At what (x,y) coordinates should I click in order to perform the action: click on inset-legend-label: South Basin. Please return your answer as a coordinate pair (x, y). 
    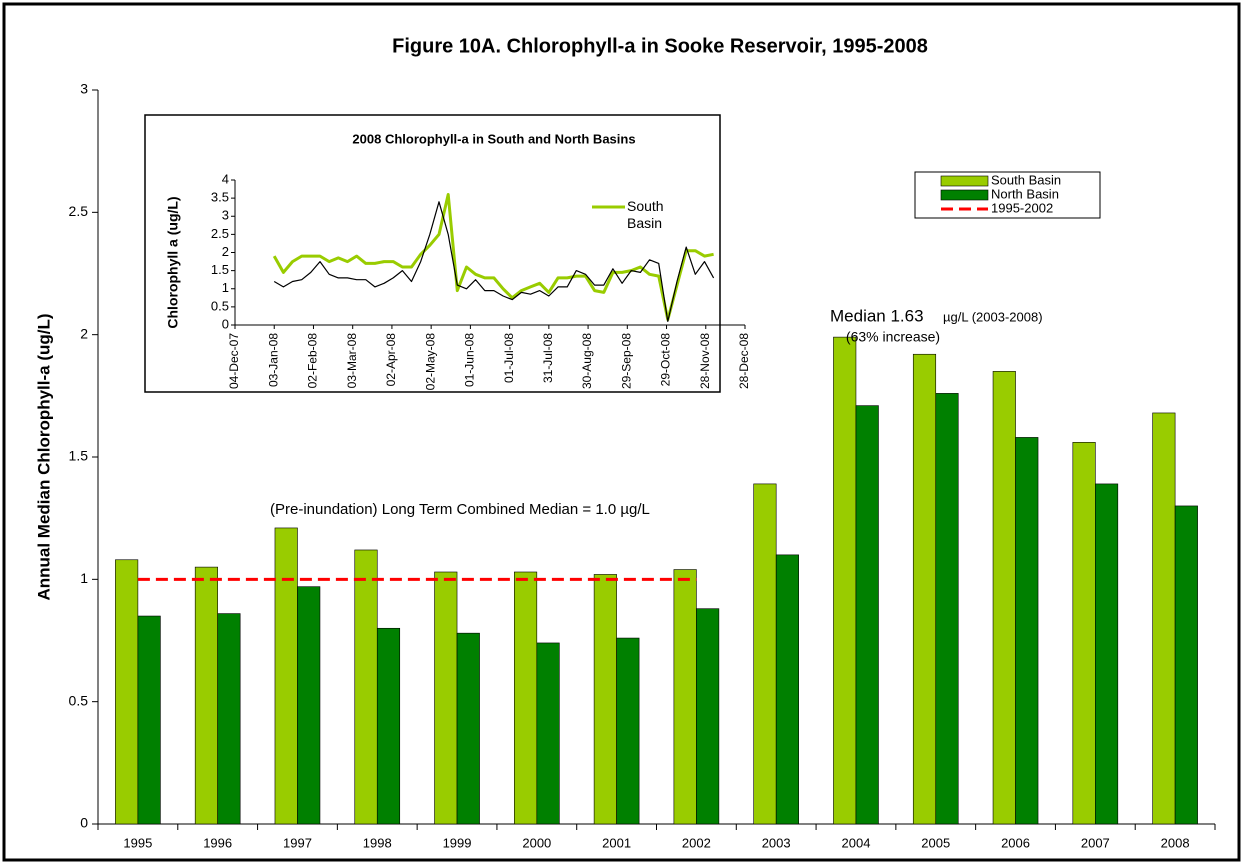
    Looking at the image, I should click on (645, 214).